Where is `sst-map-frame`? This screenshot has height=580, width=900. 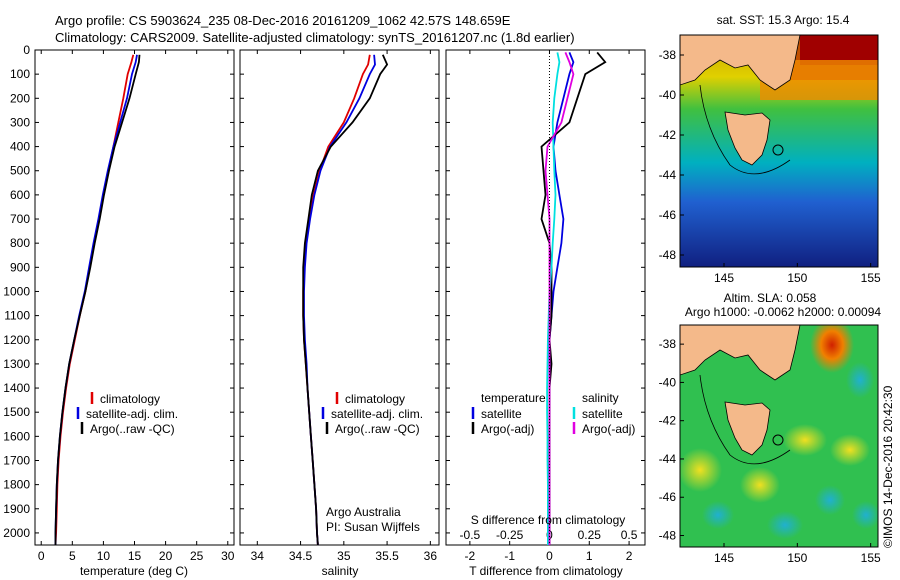 sst-map-frame is located at coordinates (779, 151).